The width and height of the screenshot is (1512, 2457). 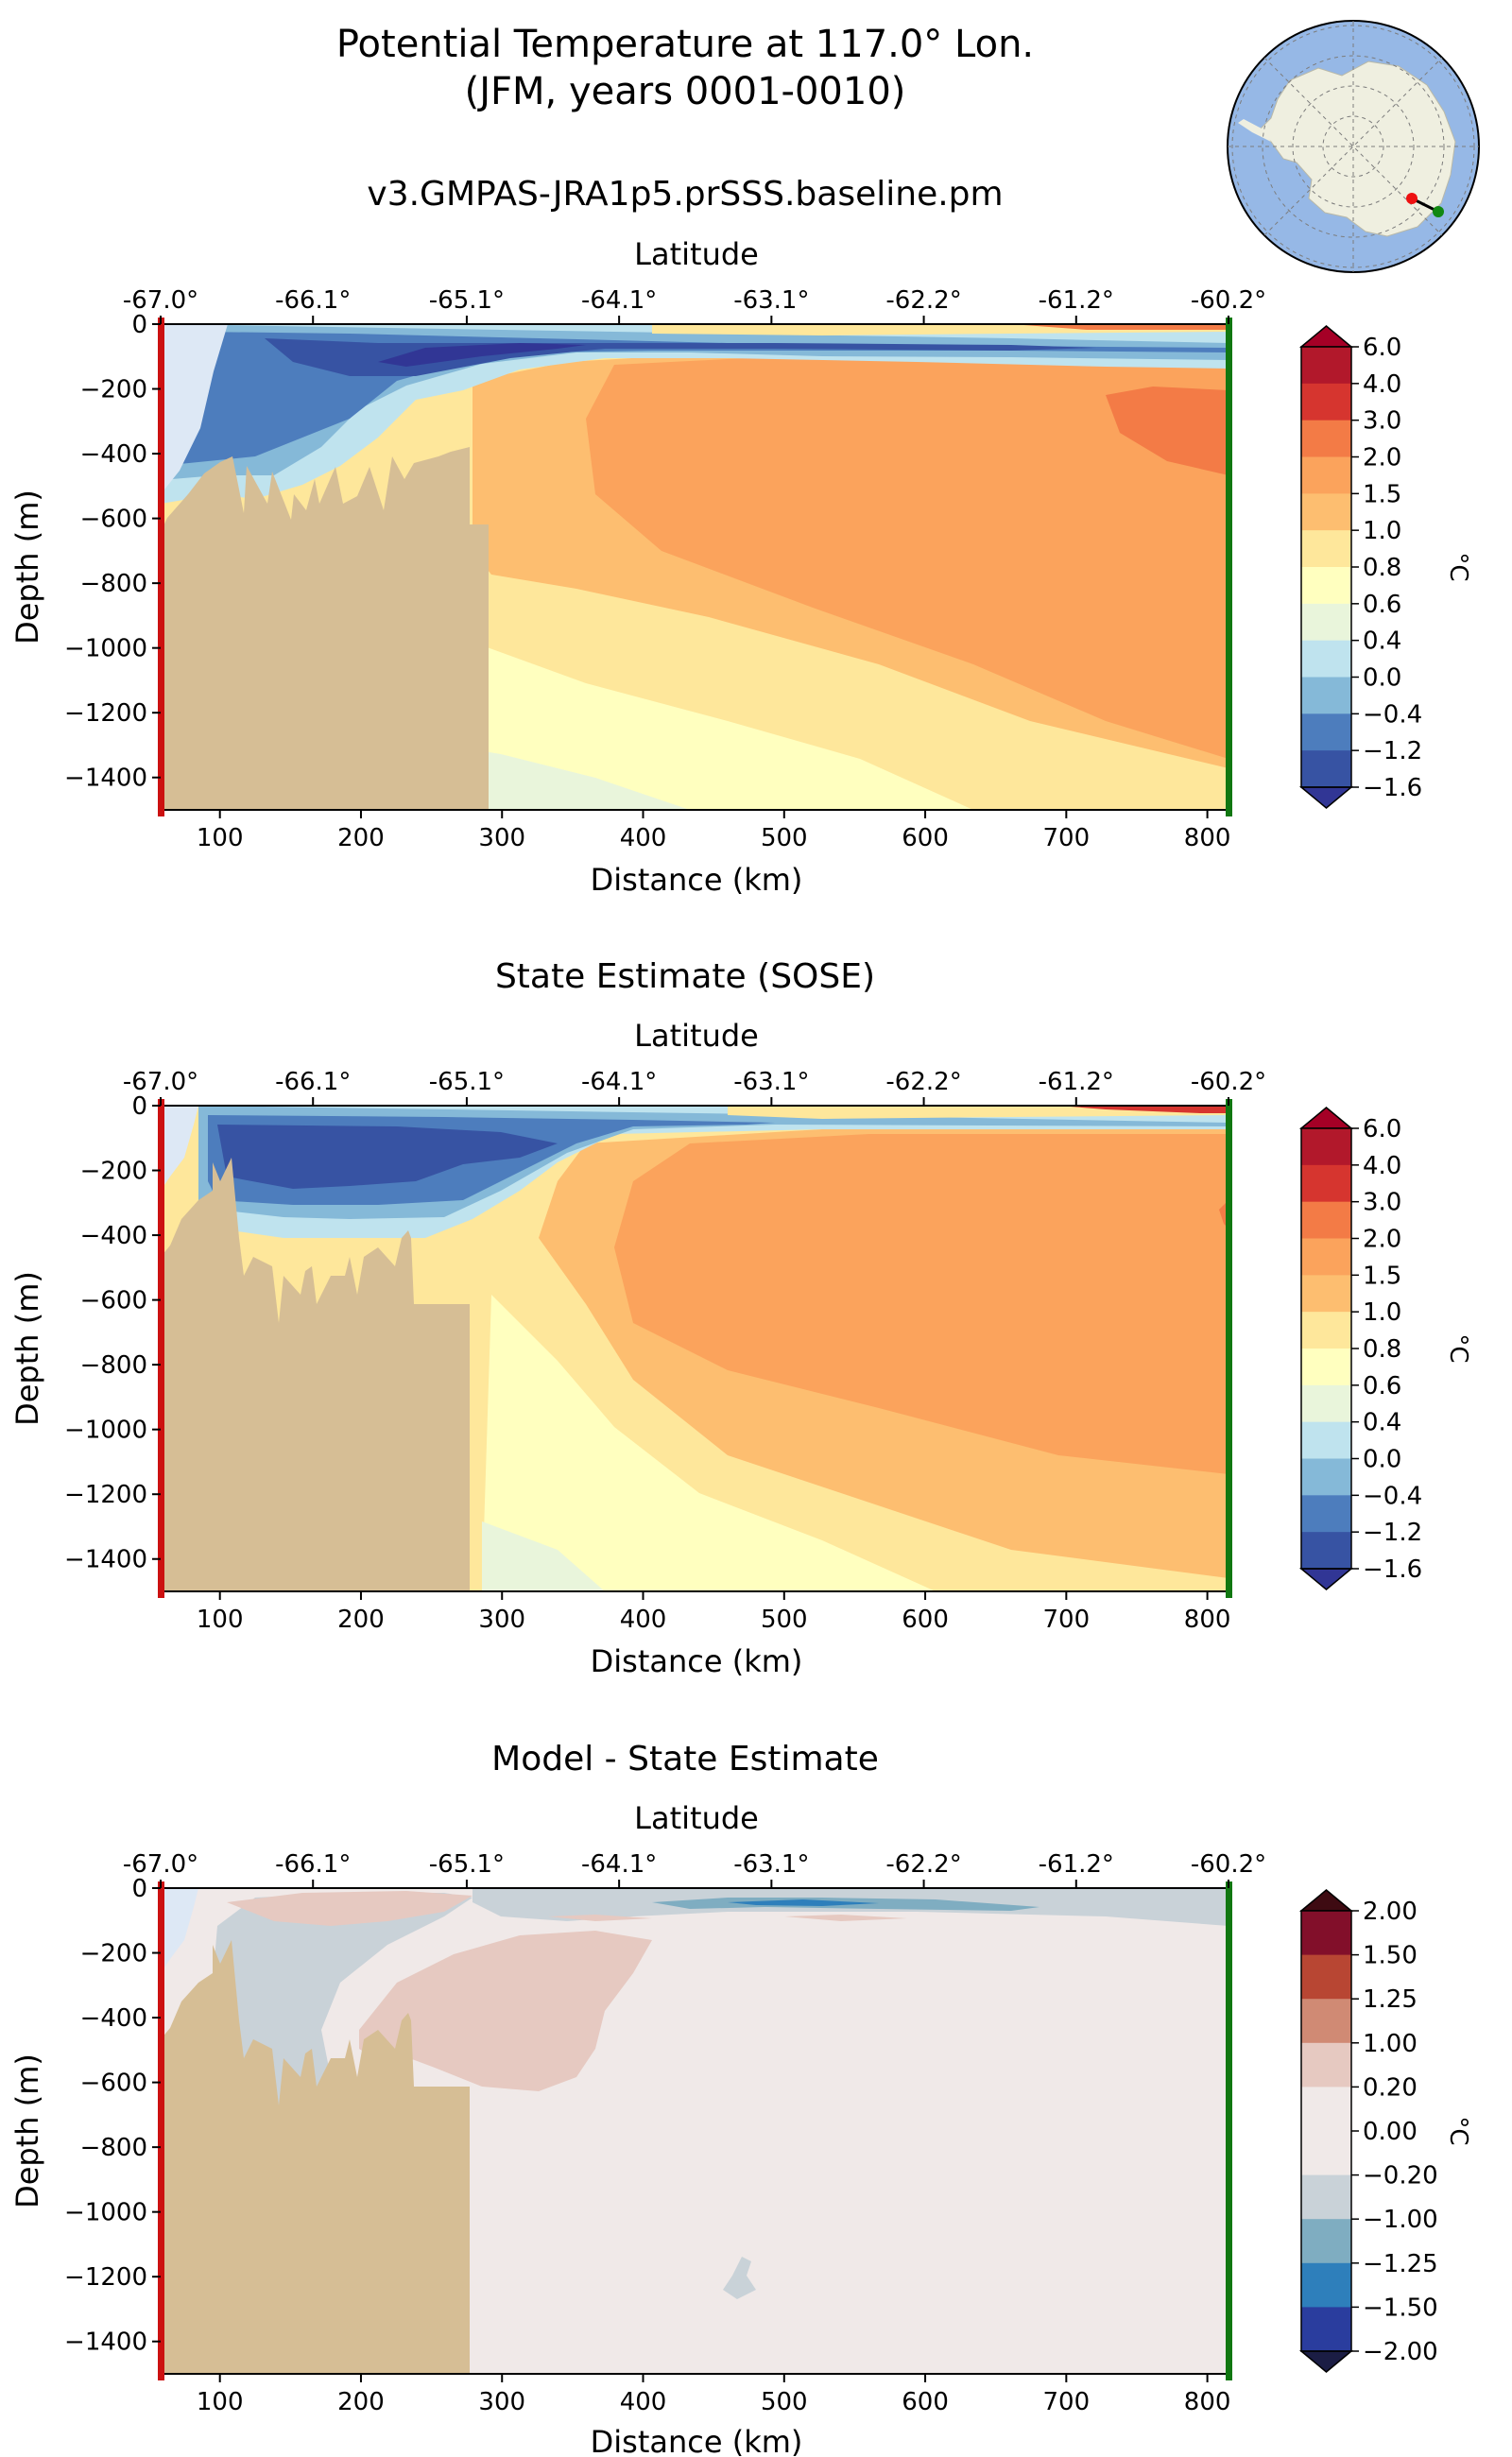 I want to click on contour-band-neg1p5-neg1p25, so click(x=803, y=1902).